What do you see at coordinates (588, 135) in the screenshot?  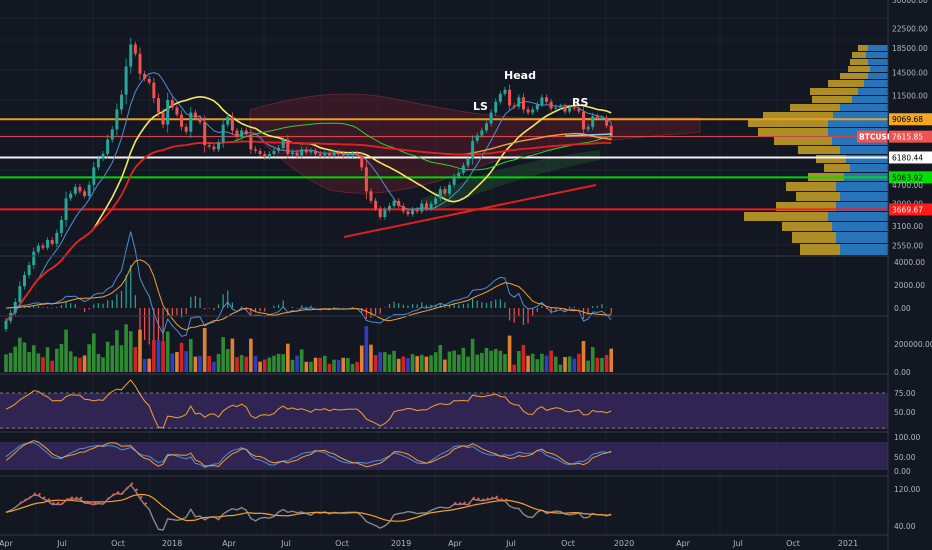 I see `neckline` at bounding box center [588, 135].